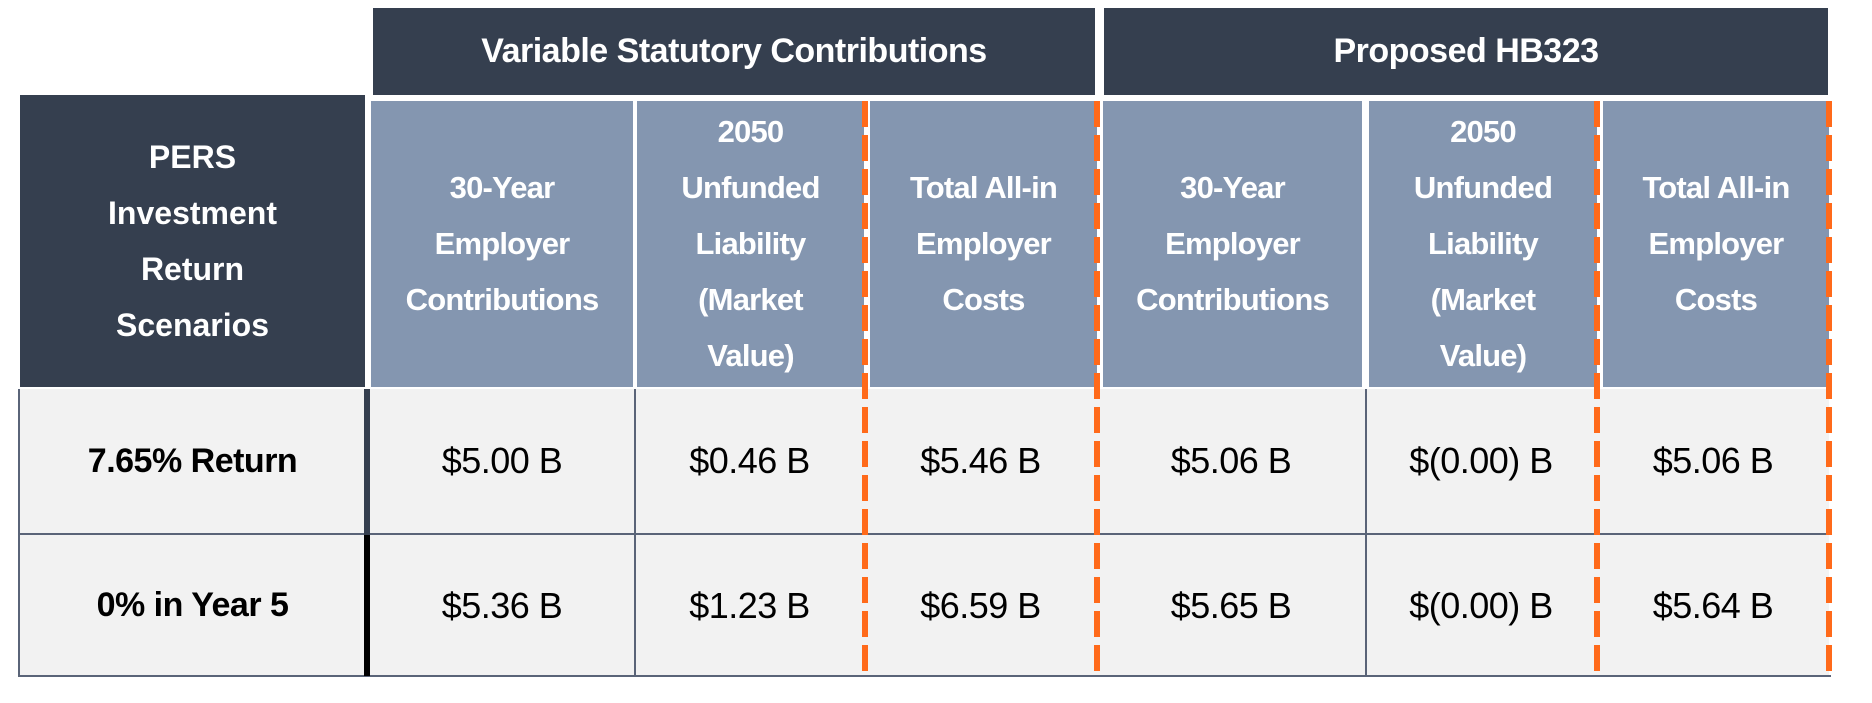 This screenshot has height=703, width=1872. I want to click on group-header-proposed-hb323: Proposed HB323, so click(1466, 51).